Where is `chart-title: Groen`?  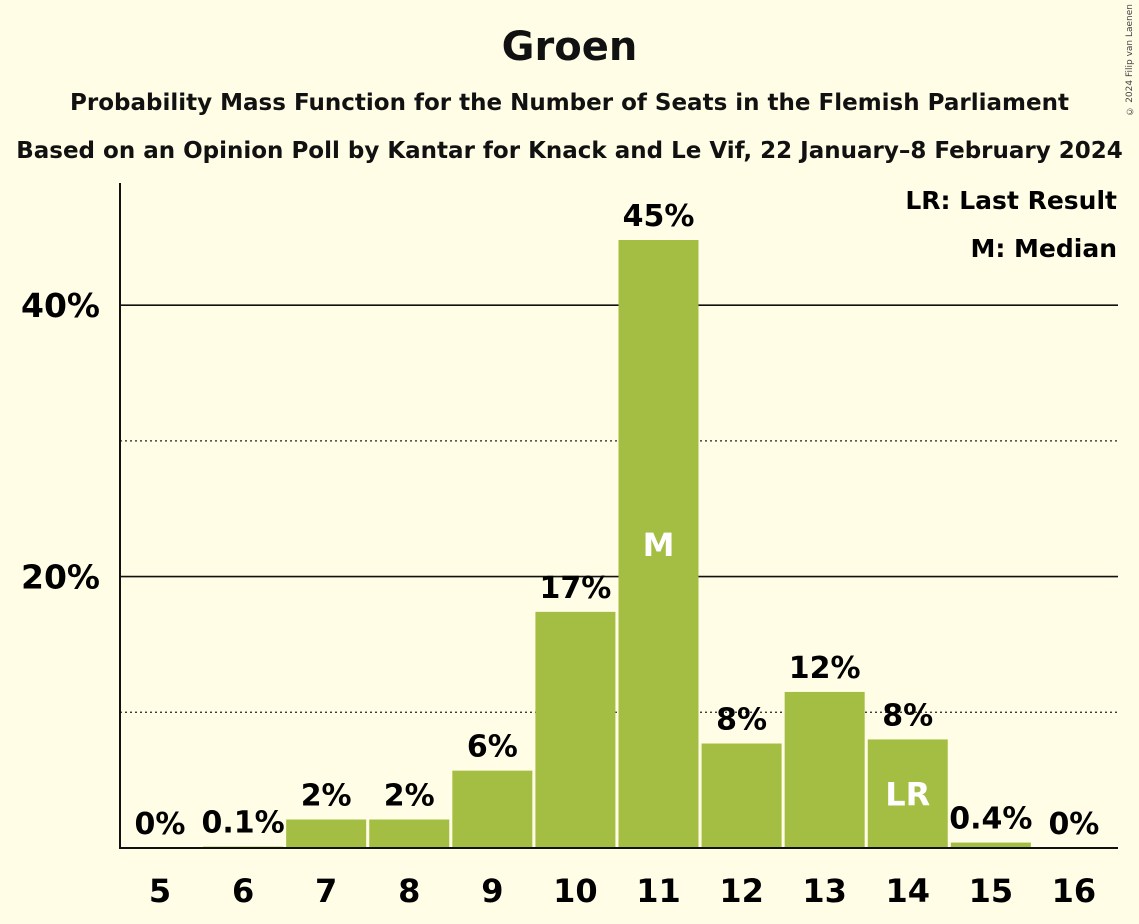 chart-title: Groen is located at coordinates (569, 47).